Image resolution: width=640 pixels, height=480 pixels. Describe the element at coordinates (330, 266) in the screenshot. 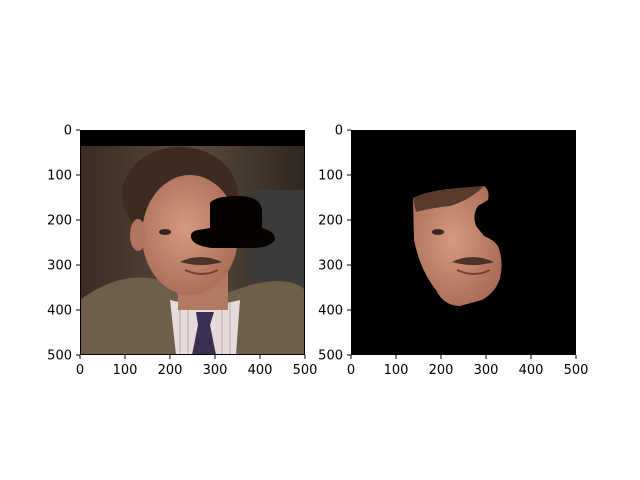

I see `right-y-tick-label: 300` at that location.